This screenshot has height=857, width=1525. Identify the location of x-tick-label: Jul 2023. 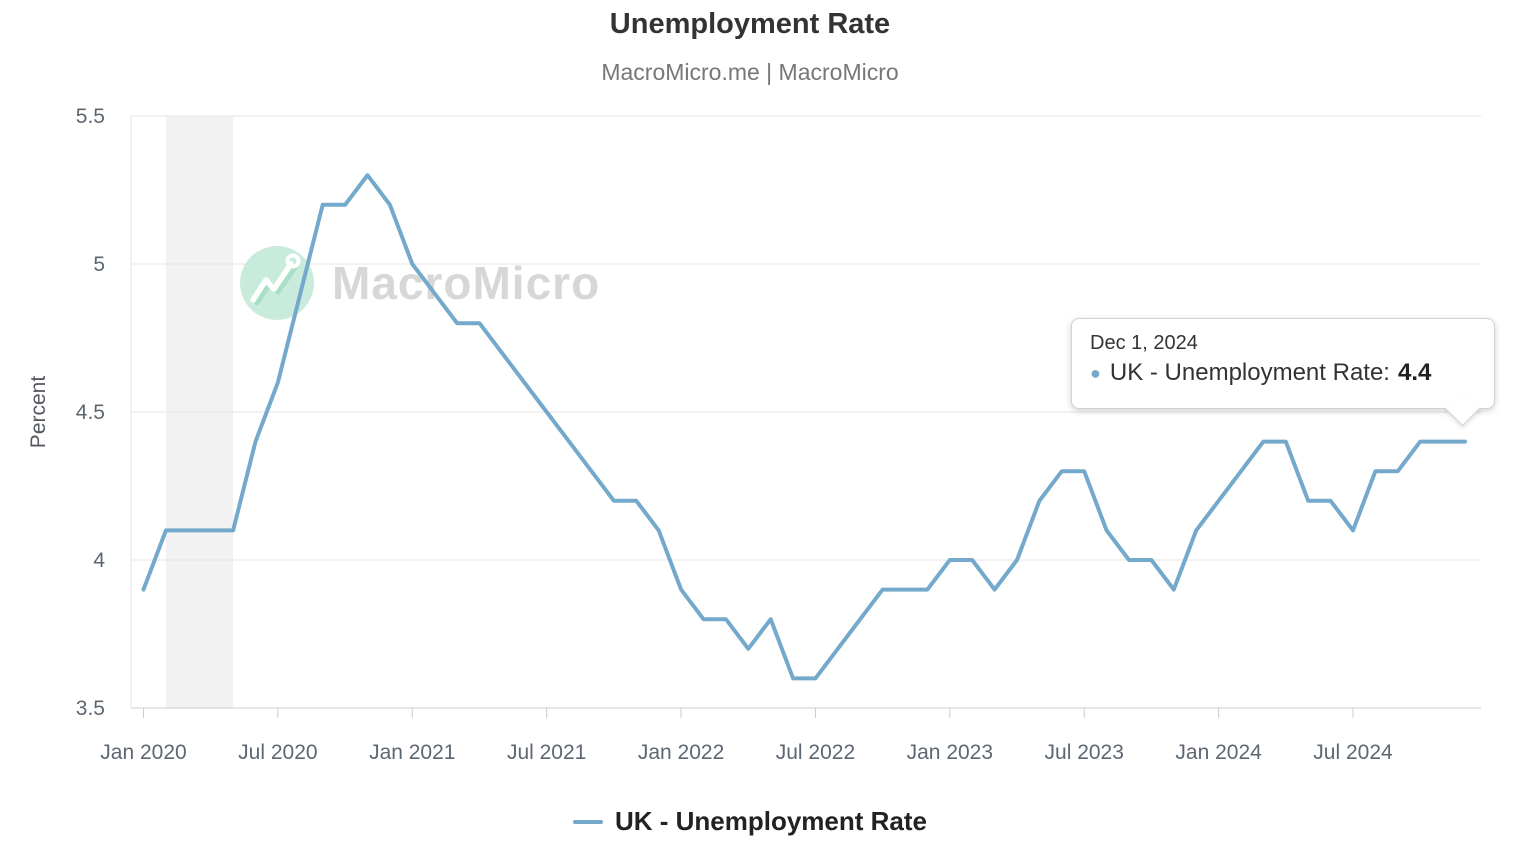
(1084, 752).